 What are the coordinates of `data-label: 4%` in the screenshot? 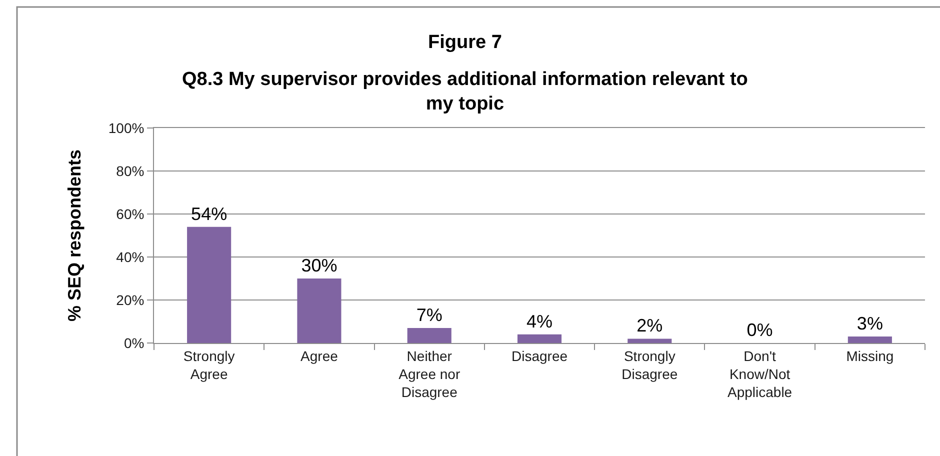 It's located at (539, 321).